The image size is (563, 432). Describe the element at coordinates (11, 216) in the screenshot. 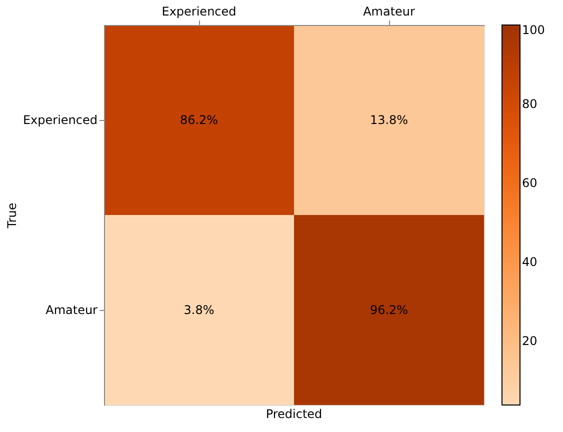

I see `y-axis-title: True` at that location.